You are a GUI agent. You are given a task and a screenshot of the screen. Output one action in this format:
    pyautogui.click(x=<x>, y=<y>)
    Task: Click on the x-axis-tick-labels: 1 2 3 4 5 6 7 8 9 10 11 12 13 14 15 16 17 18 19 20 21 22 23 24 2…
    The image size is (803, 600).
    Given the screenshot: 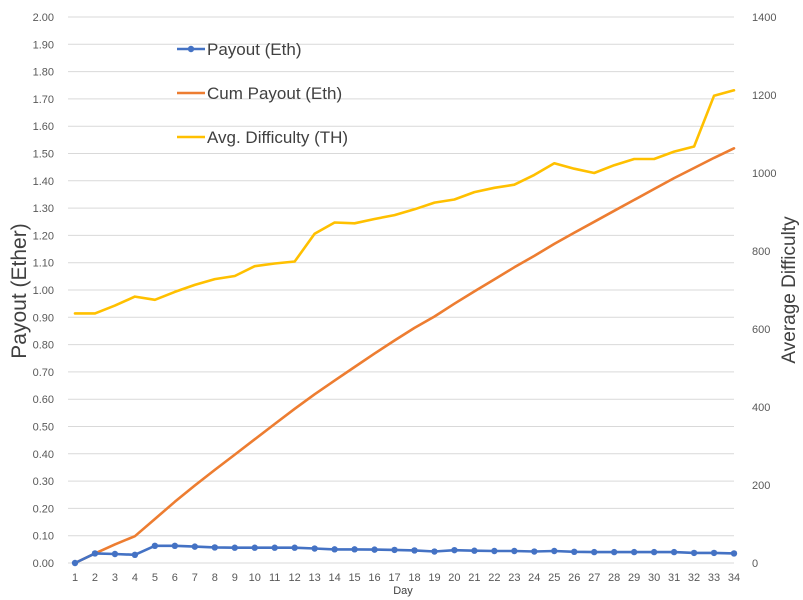 What is the action you would take?
    pyautogui.click(x=406, y=578)
    